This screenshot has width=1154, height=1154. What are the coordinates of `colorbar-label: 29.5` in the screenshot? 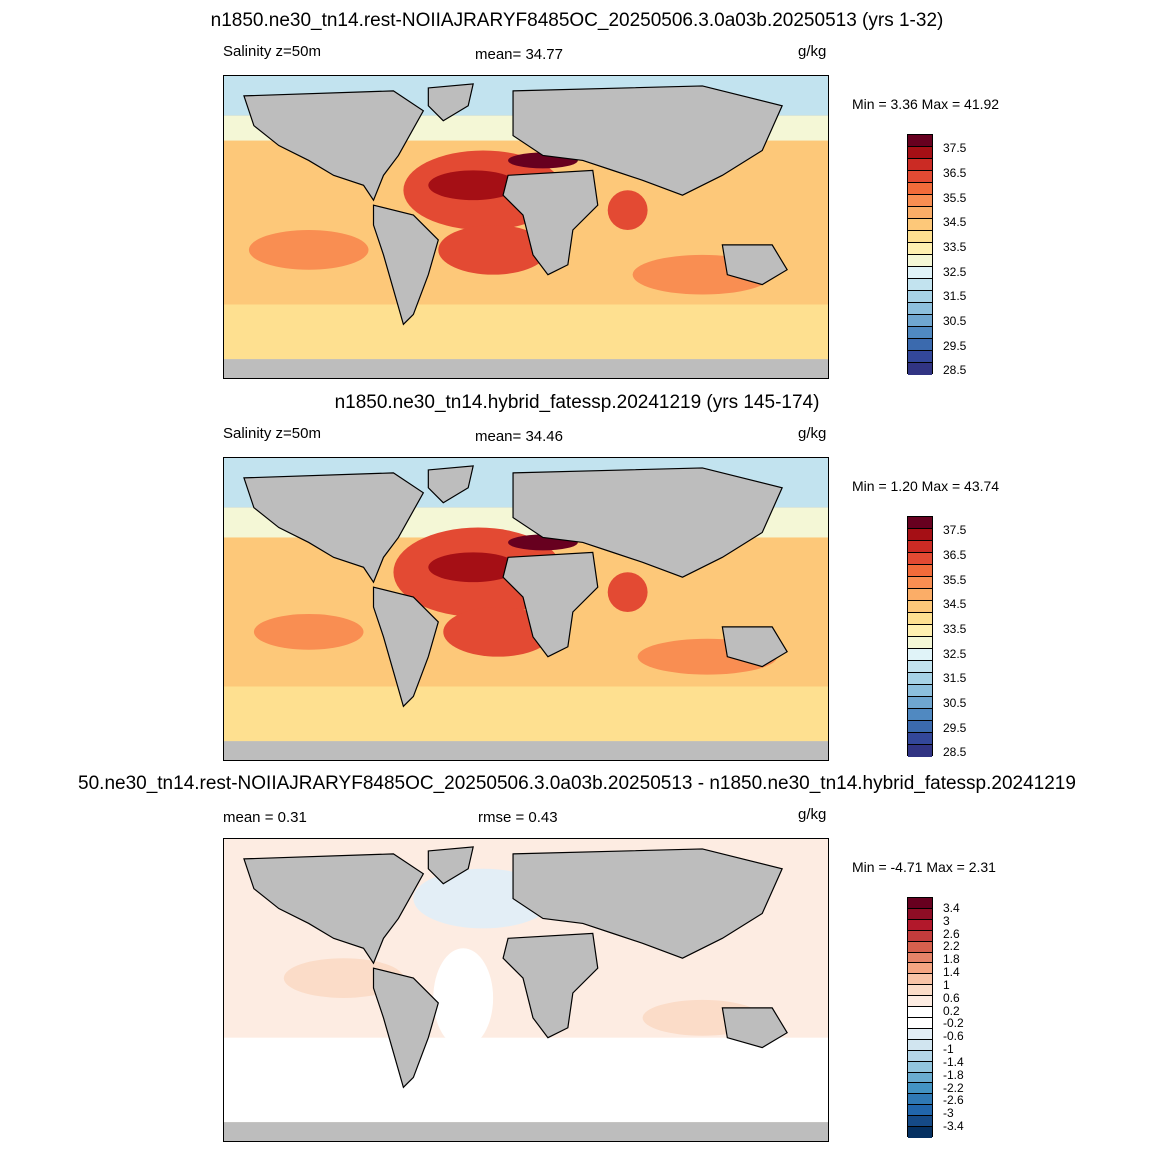 It's located at (955, 727).